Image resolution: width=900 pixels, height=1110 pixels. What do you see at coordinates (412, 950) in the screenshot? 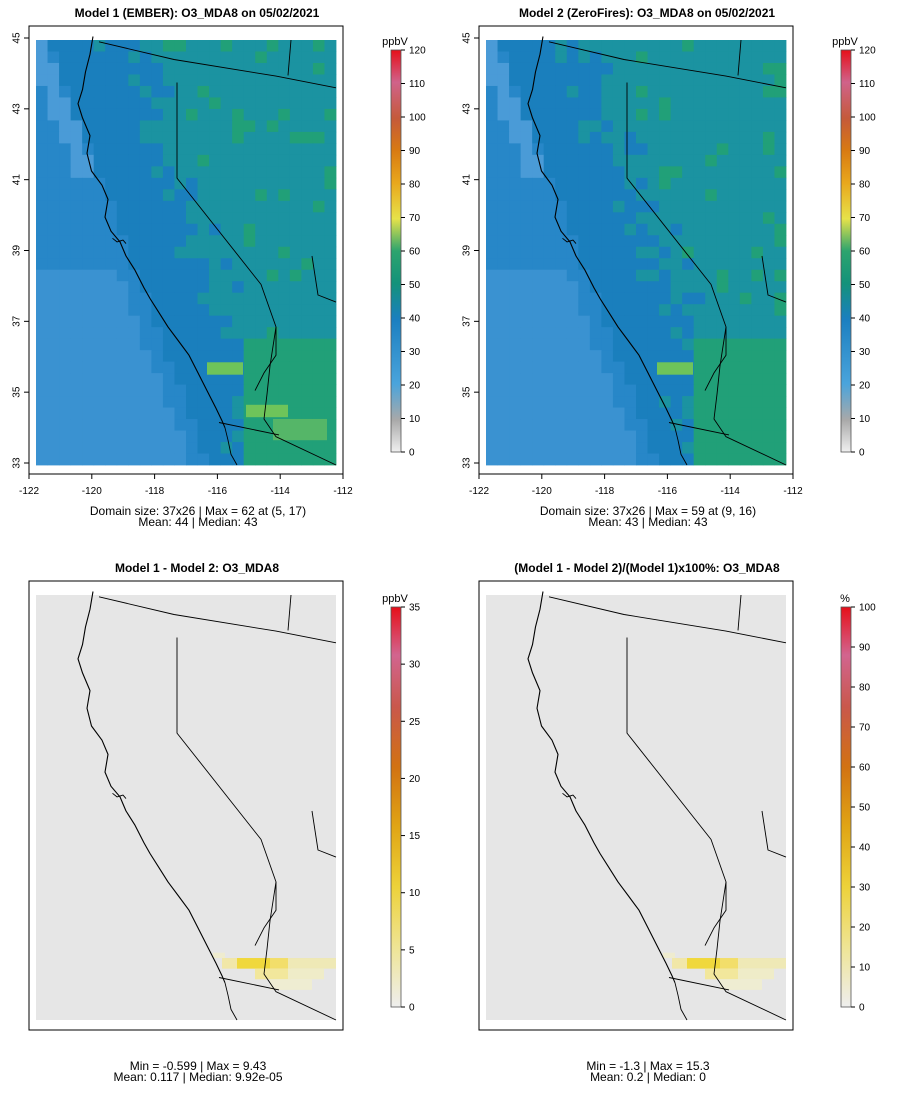
I see `legend-tick-label: 5` at bounding box center [412, 950].